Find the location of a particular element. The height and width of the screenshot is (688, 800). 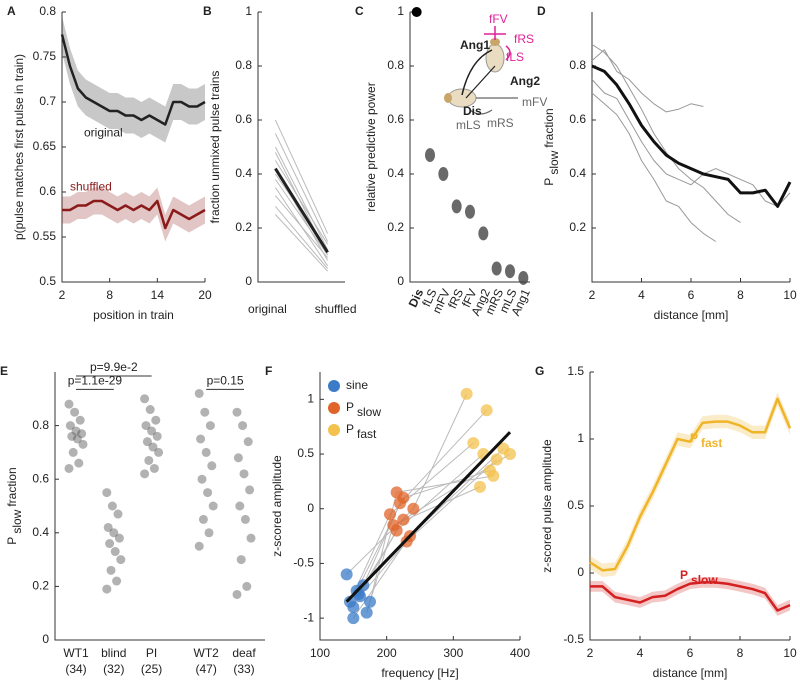

y-axis-label-inner: z-scored amplitude is located at coordinates (277, 506).